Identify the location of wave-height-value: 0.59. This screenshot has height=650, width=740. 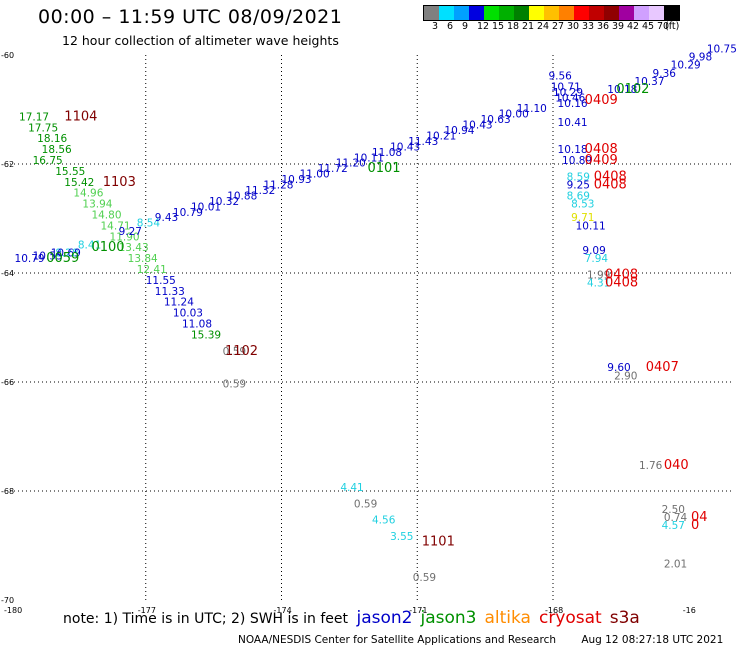
(424, 578).